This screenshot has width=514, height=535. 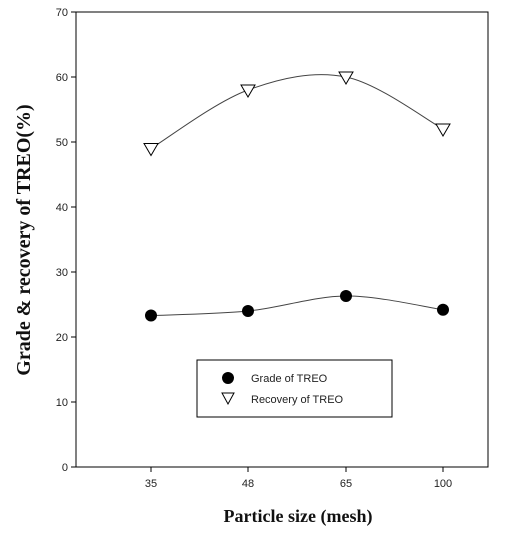 I want to click on y-tick-label: 40, so click(x=62, y=208).